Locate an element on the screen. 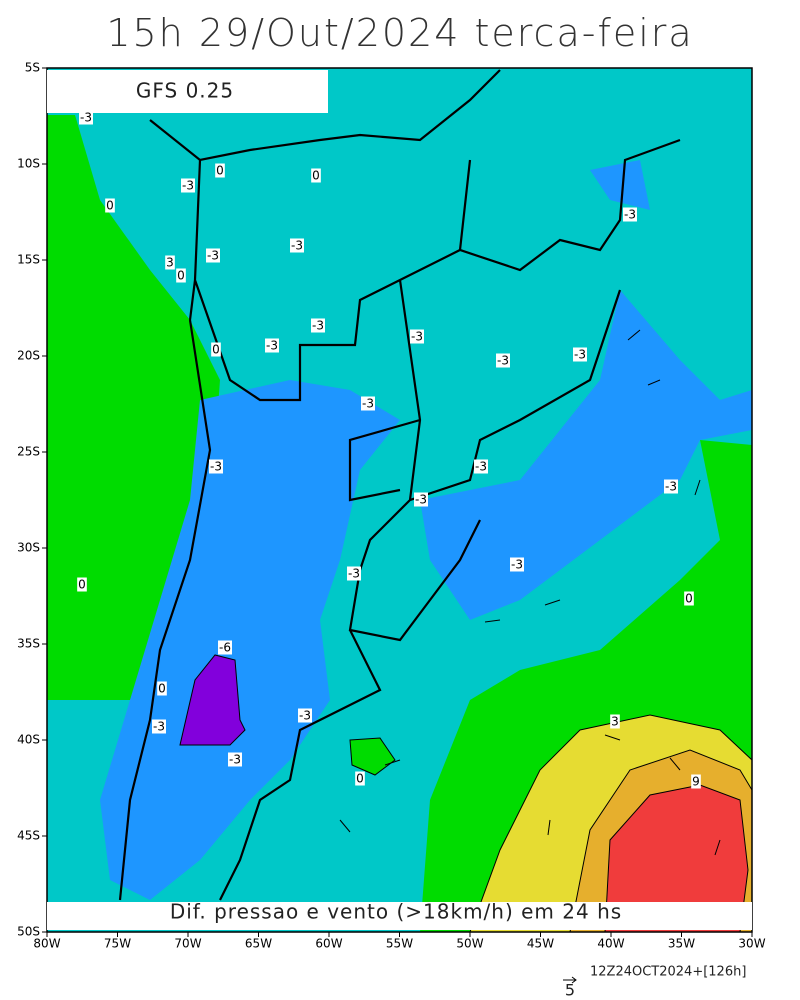  region-blue-atlantic is located at coordinates (586, 455).